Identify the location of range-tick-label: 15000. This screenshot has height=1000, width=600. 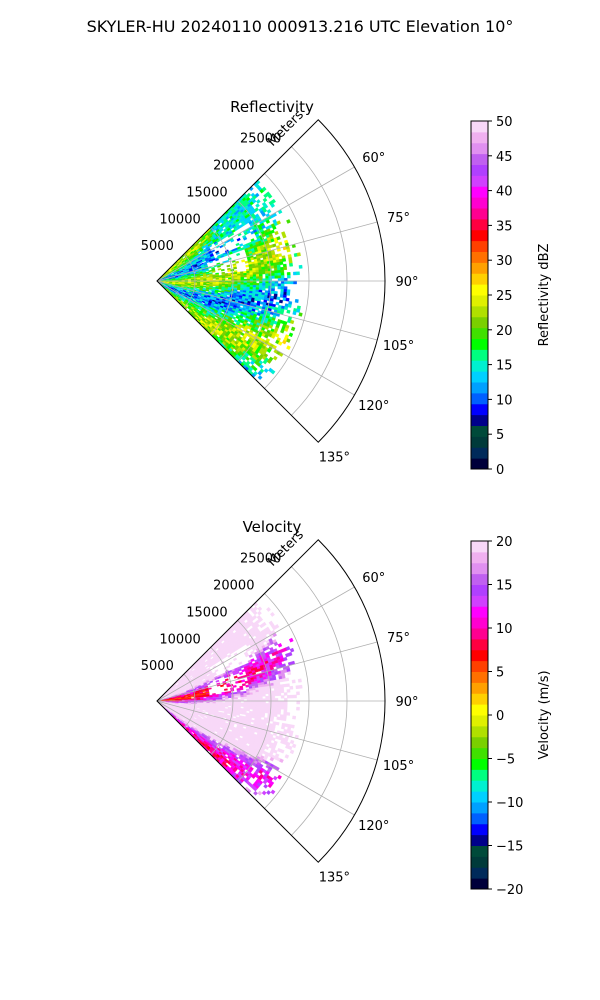
(206, 192).